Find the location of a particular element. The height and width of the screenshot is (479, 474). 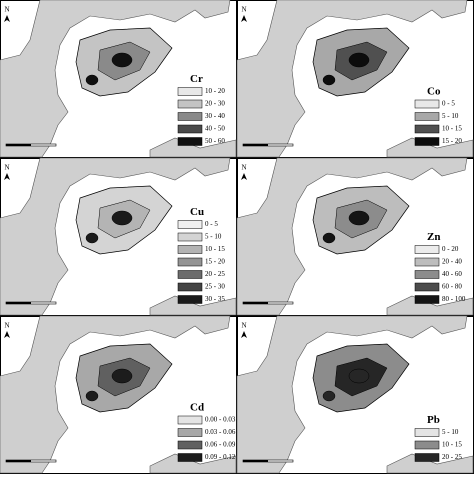

legend-label: 80 - 100 is located at coordinates (454, 299).